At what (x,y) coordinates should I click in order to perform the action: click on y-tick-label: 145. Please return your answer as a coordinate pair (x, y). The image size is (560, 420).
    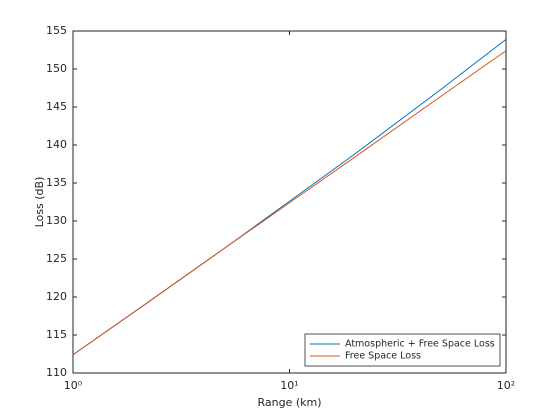
    Looking at the image, I should click on (56, 106).